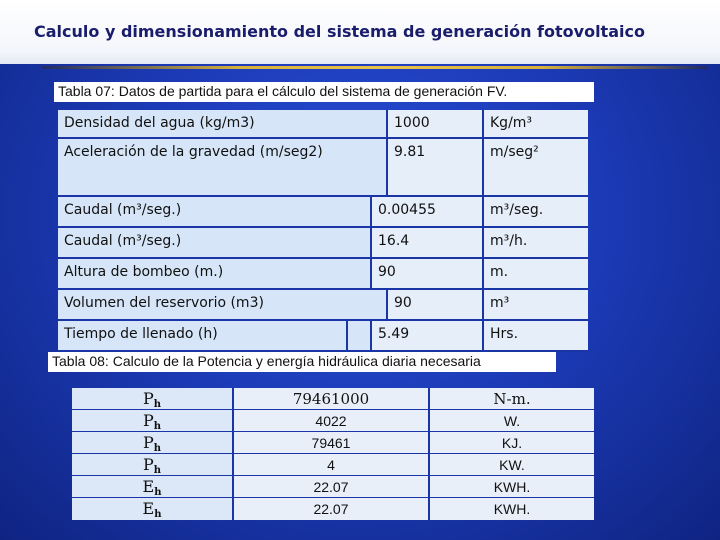 The width and height of the screenshot is (720, 540). I want to click on value-cell: 79461, so click(332, 442).